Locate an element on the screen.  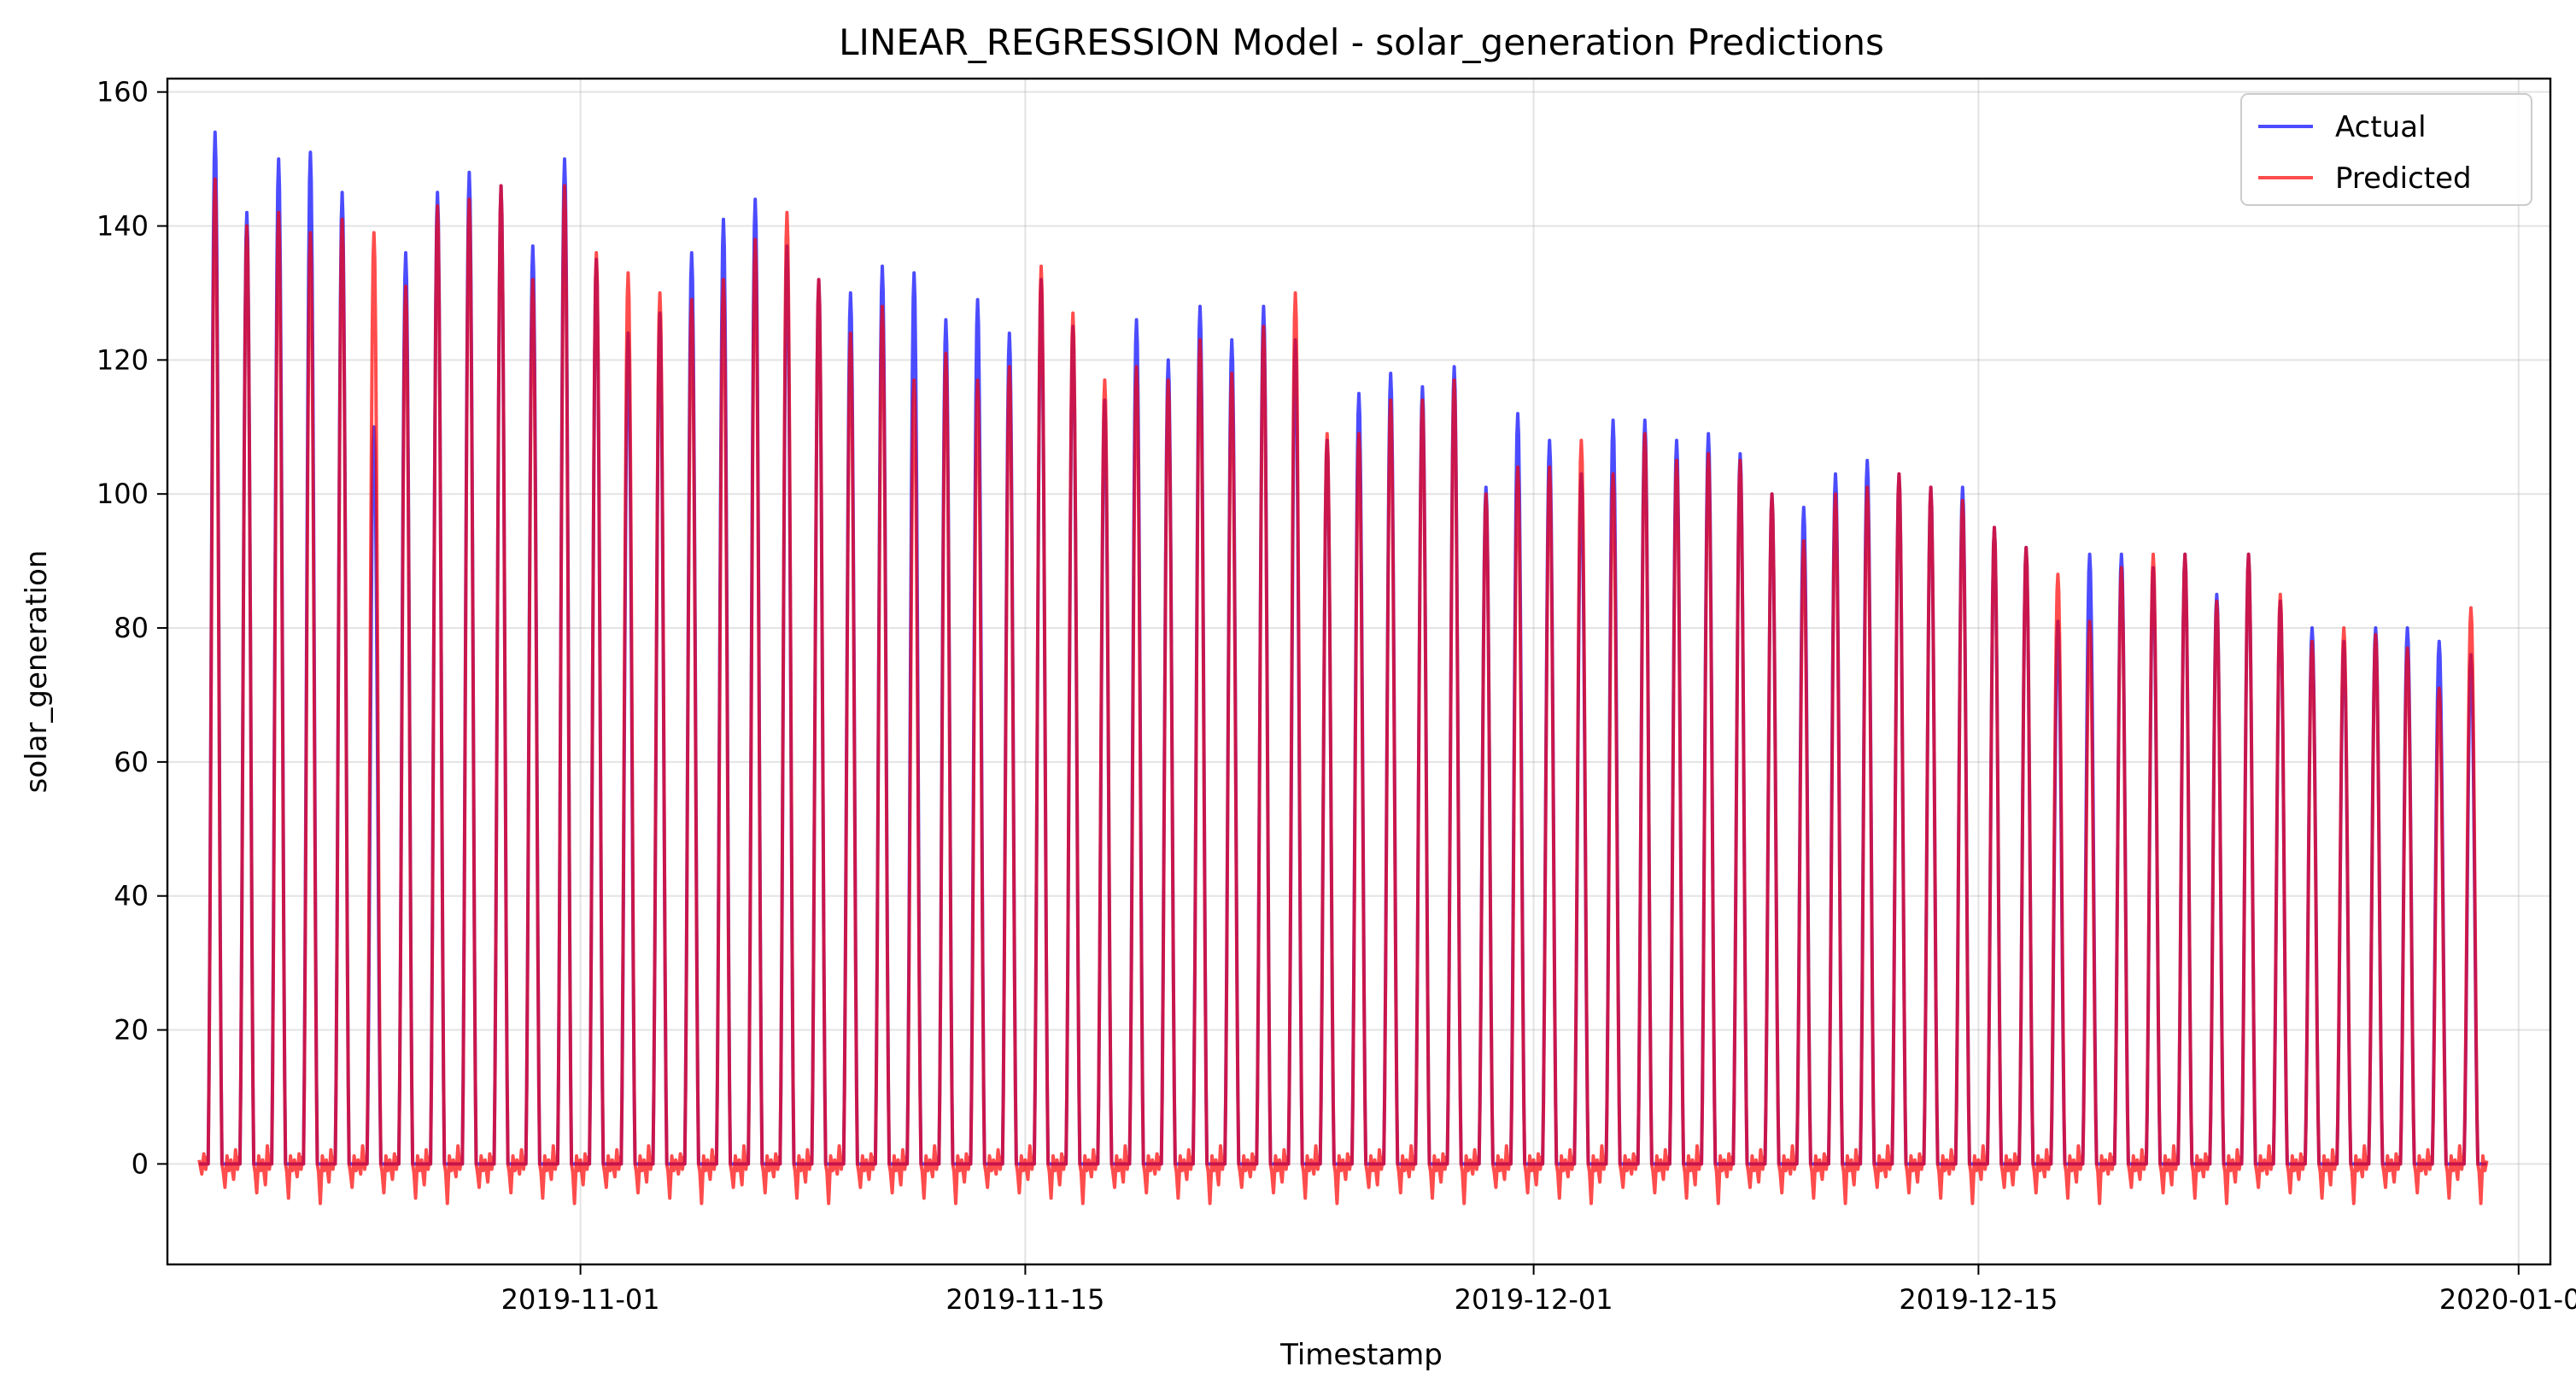
y-tick-label: 160 is located at coordinates (123, 92).